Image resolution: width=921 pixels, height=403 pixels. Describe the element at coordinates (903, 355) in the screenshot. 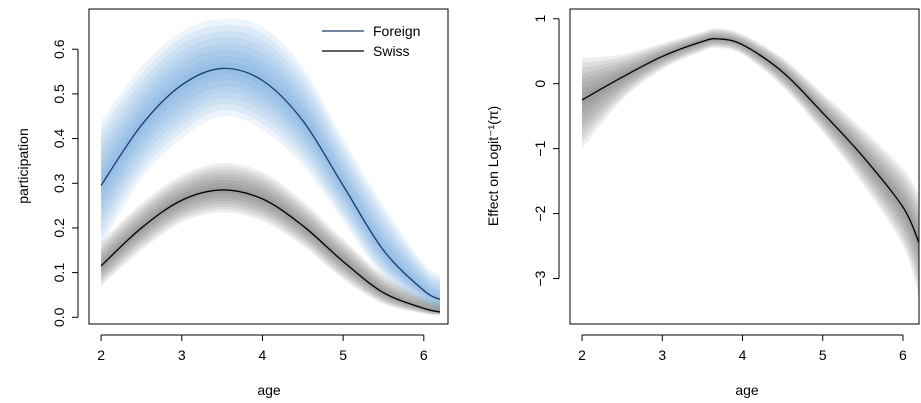

I see `right-x-tick-label: 6` at that location.